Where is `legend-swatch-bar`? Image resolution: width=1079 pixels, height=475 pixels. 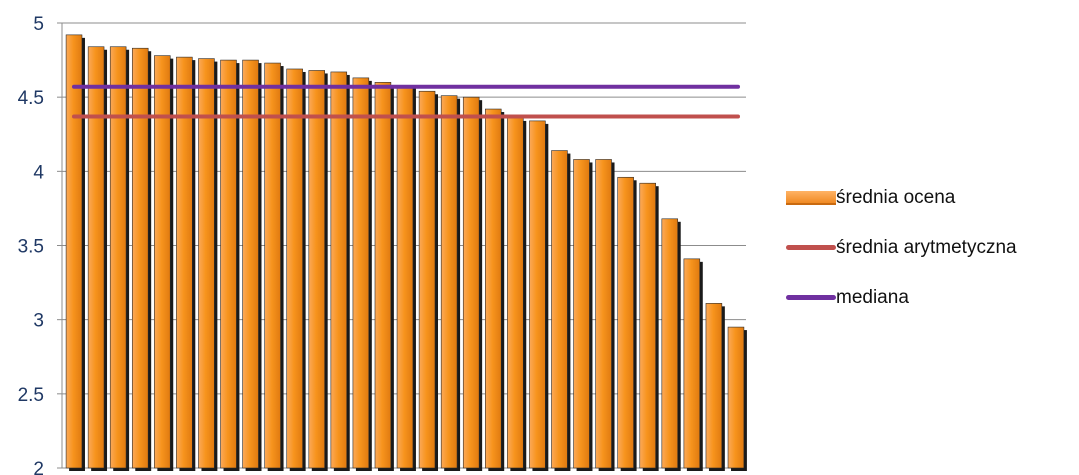 legend-swatch-bar is located at coordinates (811, 198).